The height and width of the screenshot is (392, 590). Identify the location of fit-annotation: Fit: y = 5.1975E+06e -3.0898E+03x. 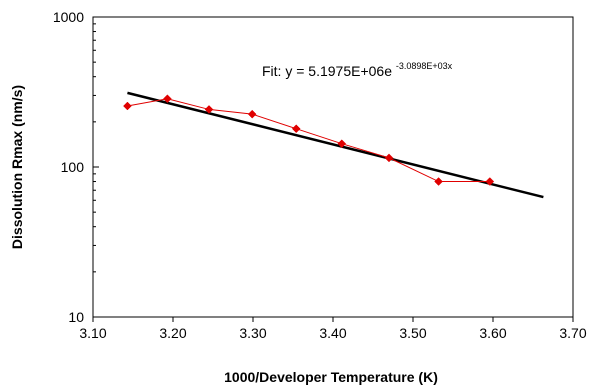
(357, 70).